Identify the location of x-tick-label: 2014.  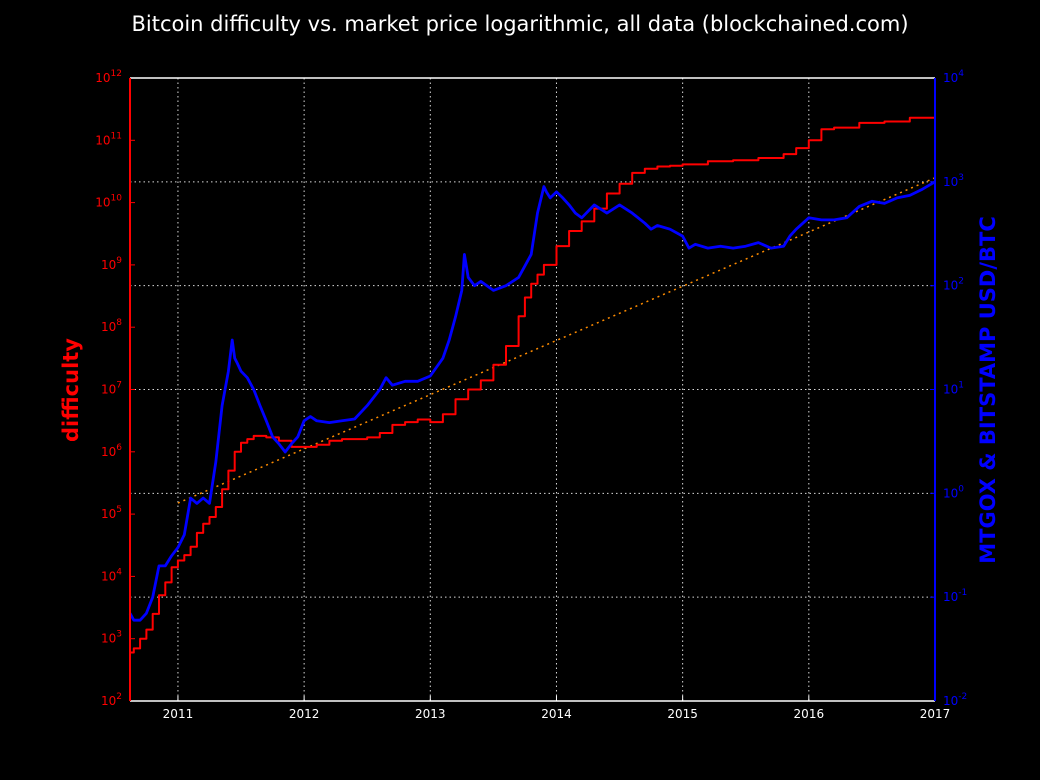
(556, 714).